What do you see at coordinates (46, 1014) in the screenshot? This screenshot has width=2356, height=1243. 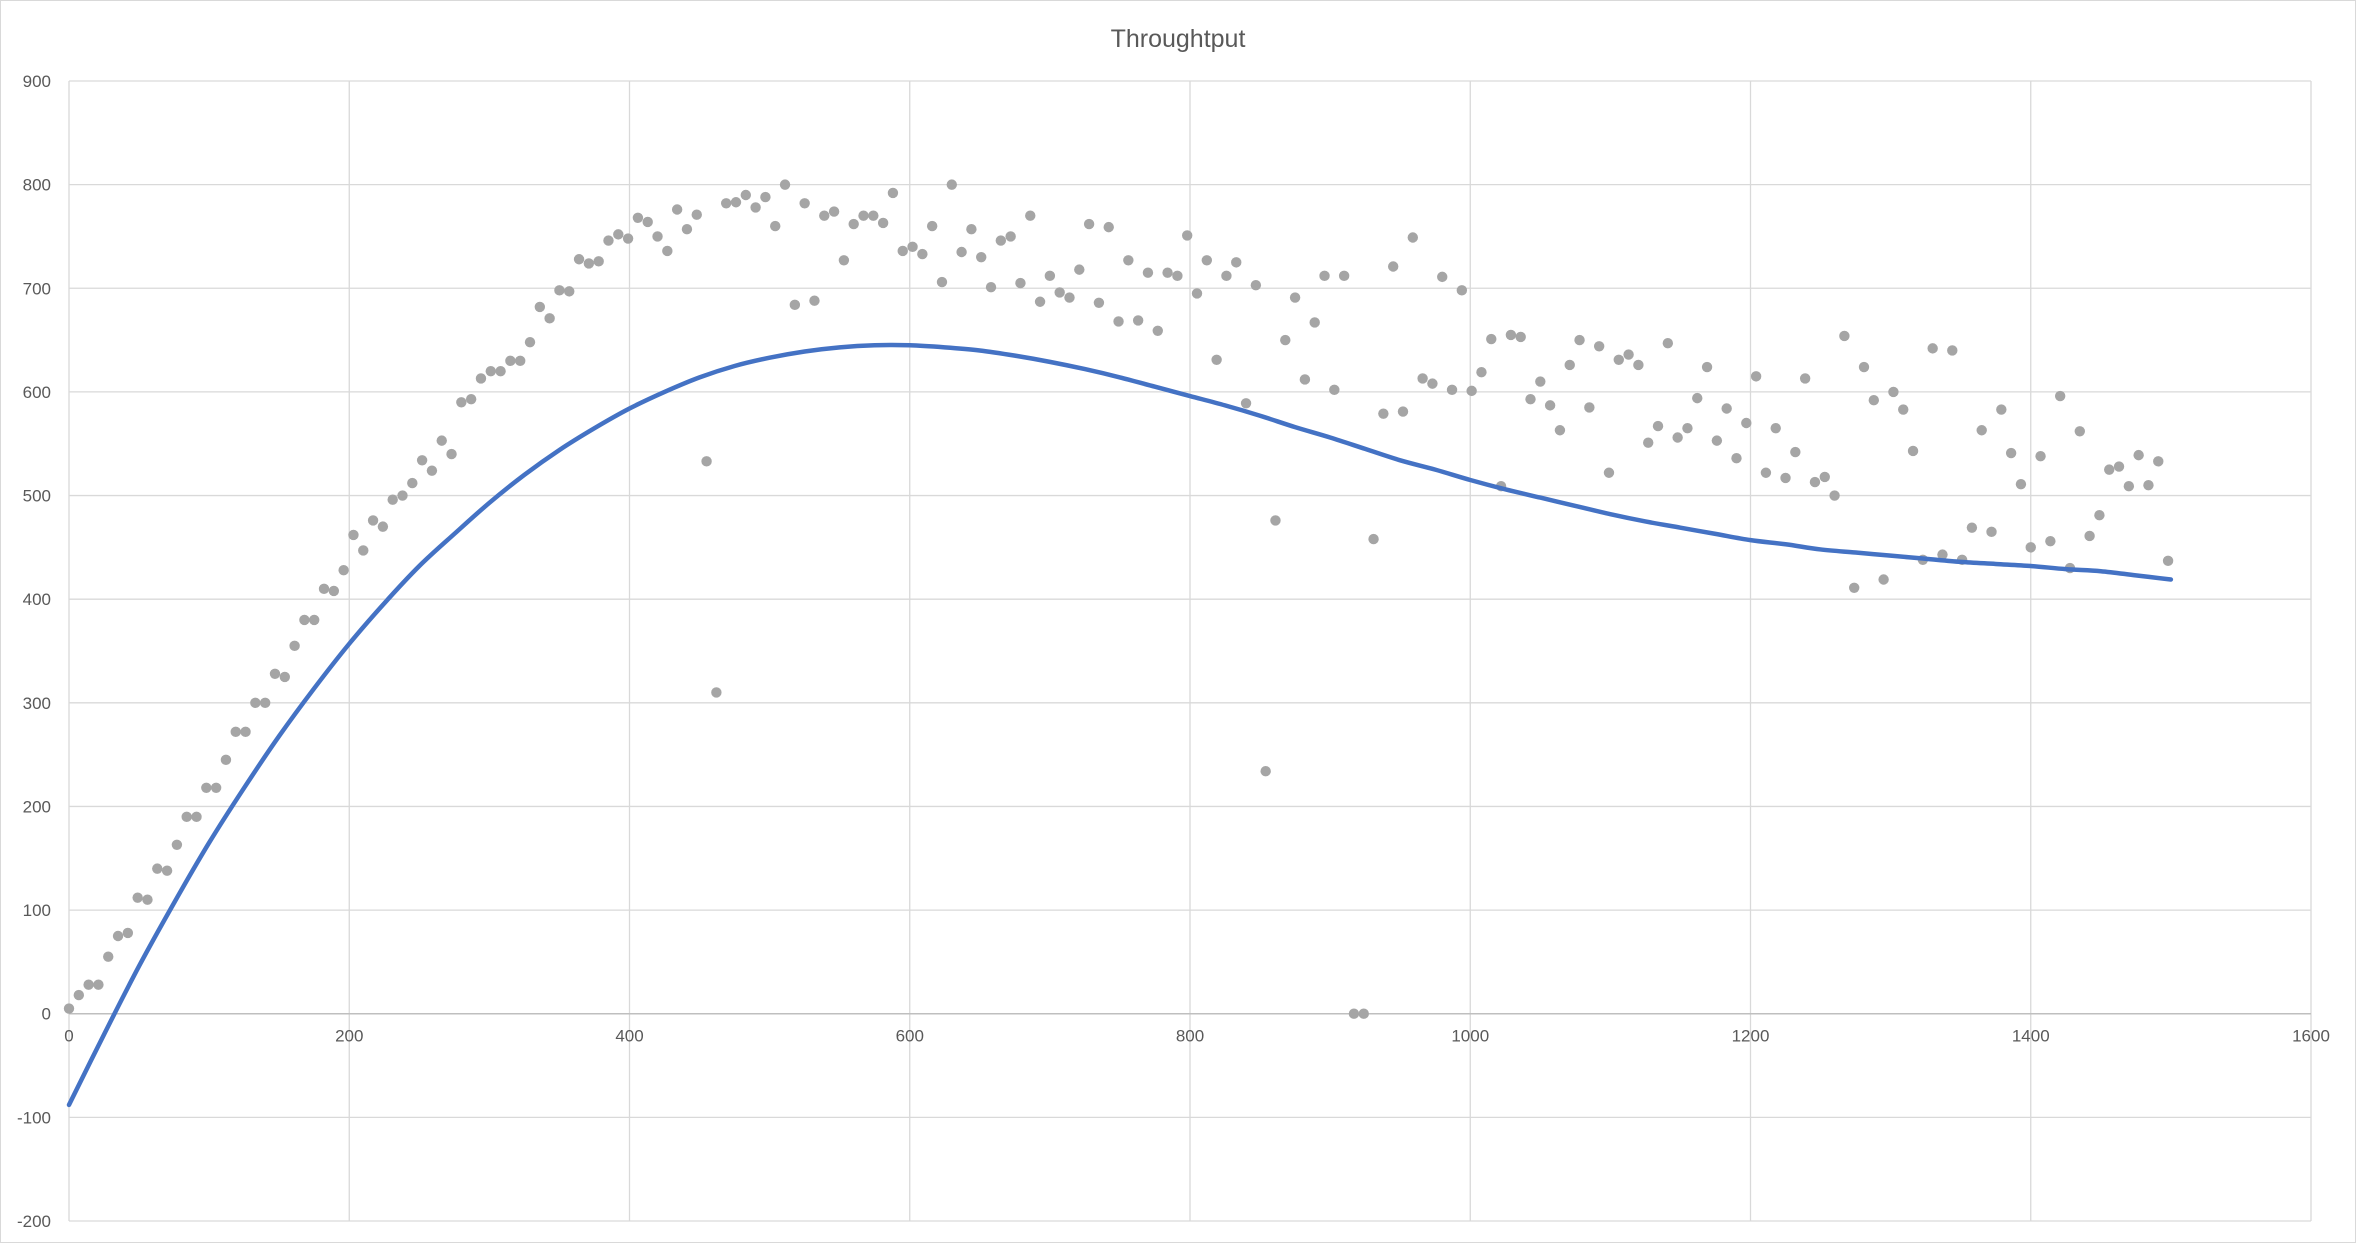 I see `y-tick-label: 0` at bounding box center [46, 1014].